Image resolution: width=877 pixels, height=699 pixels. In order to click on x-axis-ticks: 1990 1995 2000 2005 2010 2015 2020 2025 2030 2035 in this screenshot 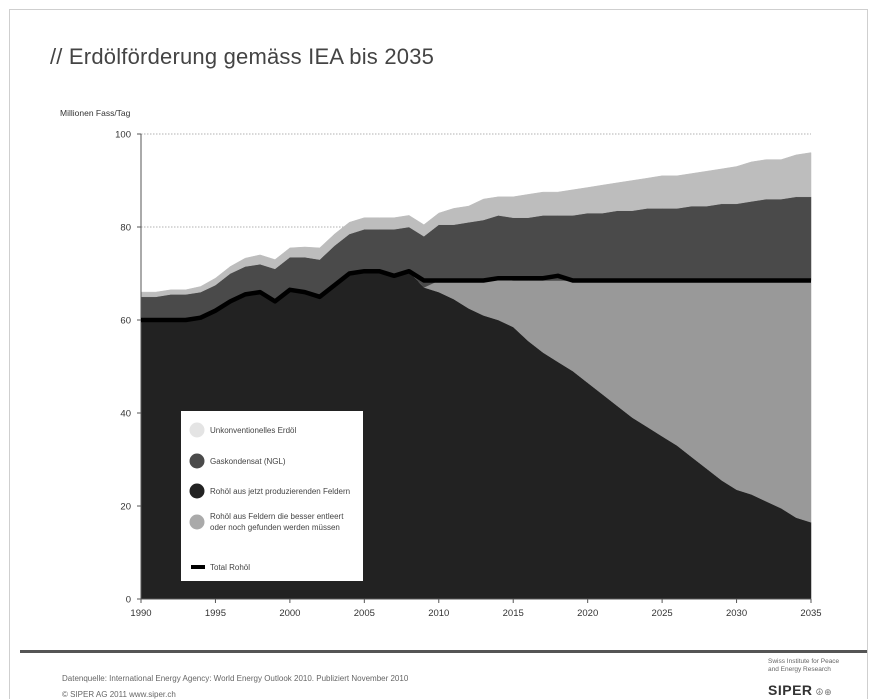, I will do `click(476, 609)`.